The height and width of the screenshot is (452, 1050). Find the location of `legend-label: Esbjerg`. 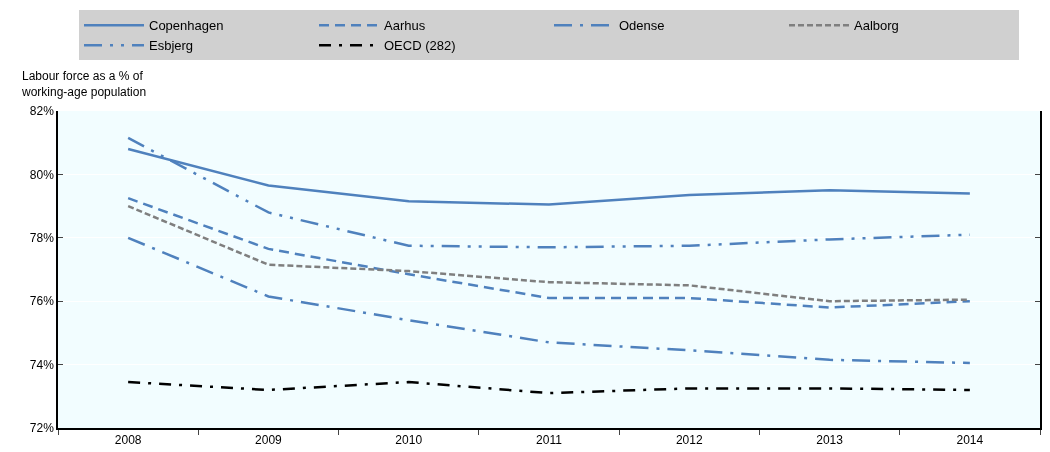

legend-label: Esbjerg is located at coordinates (171, 46).